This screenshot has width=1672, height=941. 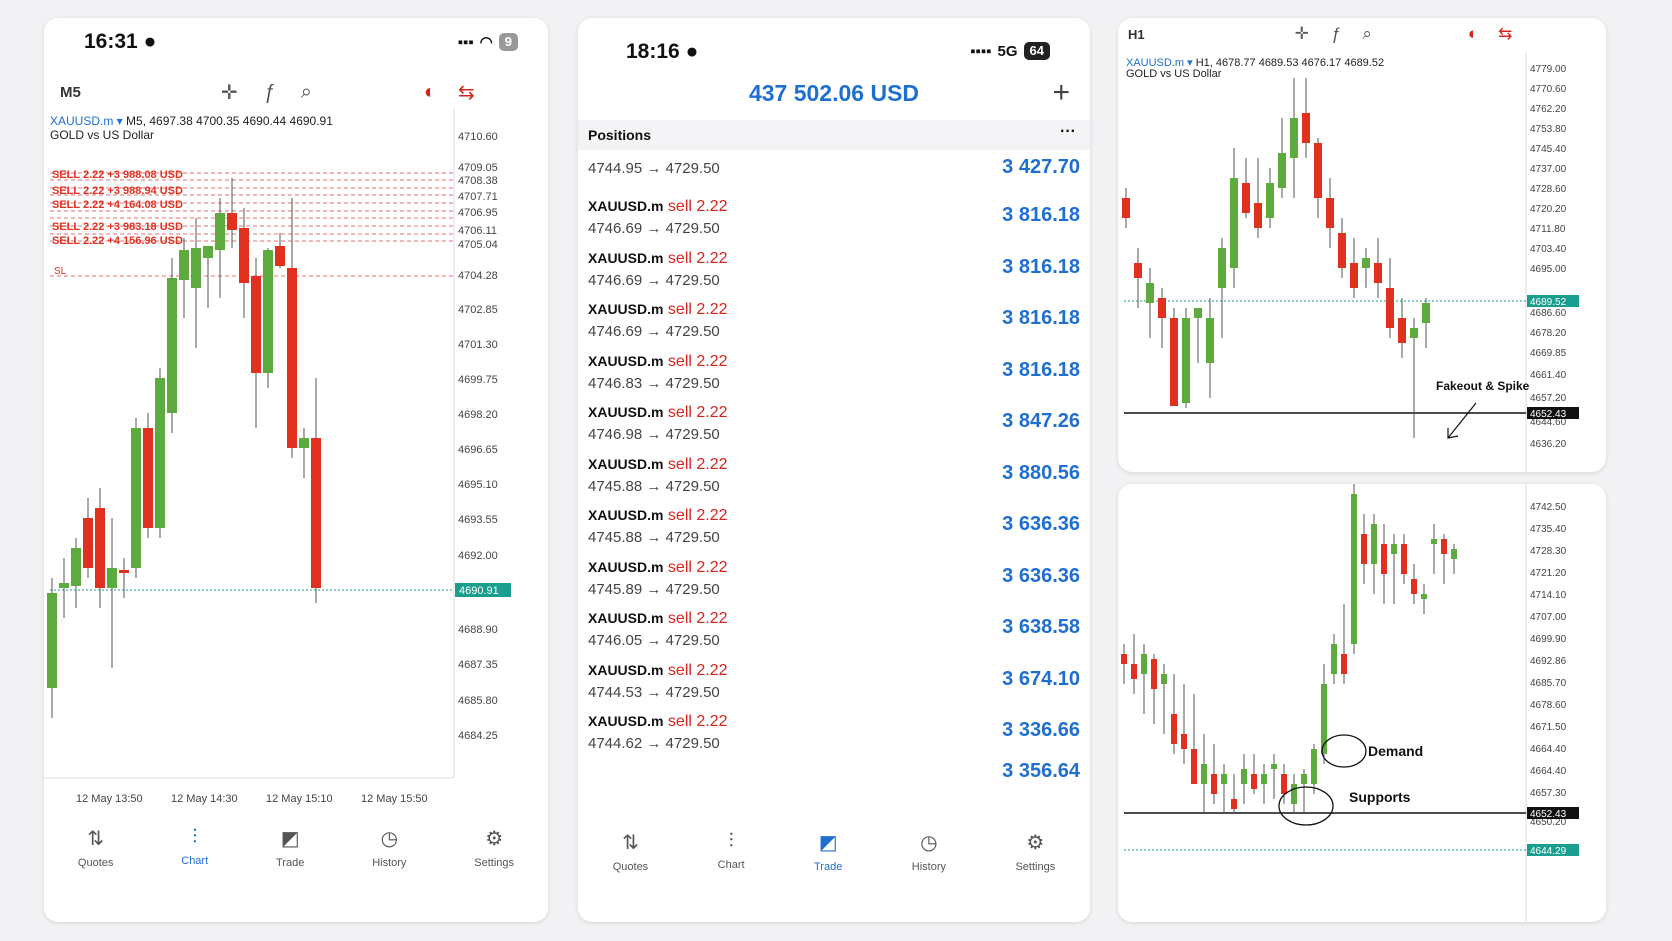 What do you see at coordinates (1548, 661) in the screenshot?
I see `price-tick-label: 4692.86` at bounding box center [1548, 661].